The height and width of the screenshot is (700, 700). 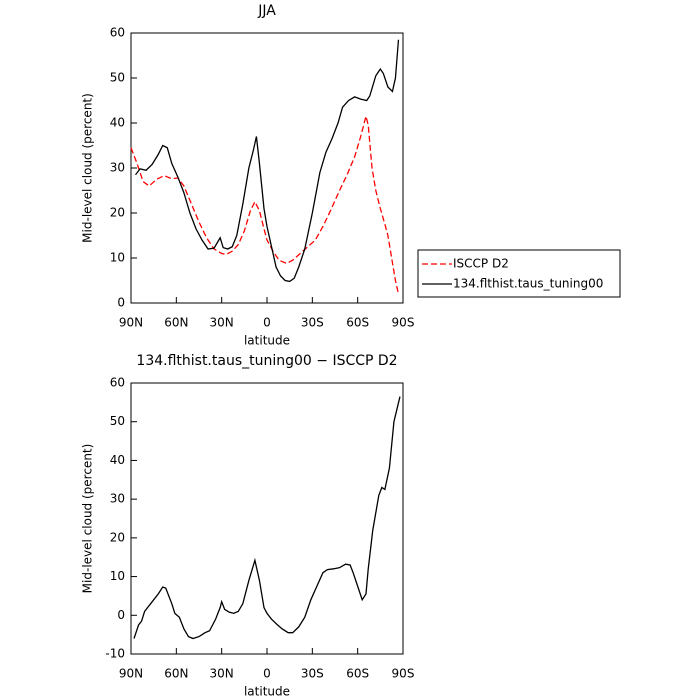 What do you see at coordinates (266, 11) in the screenshot?
I see `chart-title: JJA` at bounding box center [266, 11].